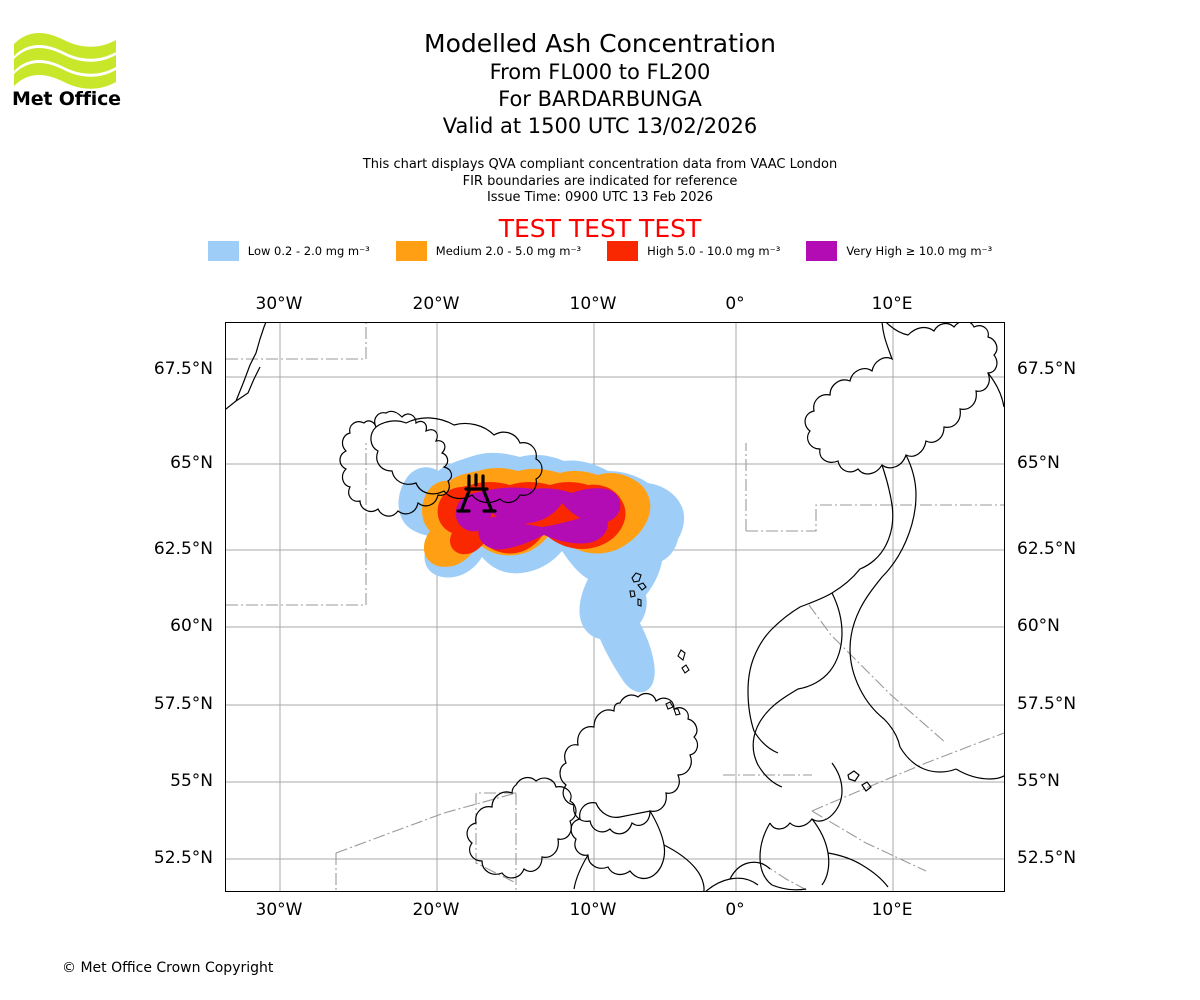  I want to click on y-axis-label-left-0: 67.5°N, so click(183, 369).